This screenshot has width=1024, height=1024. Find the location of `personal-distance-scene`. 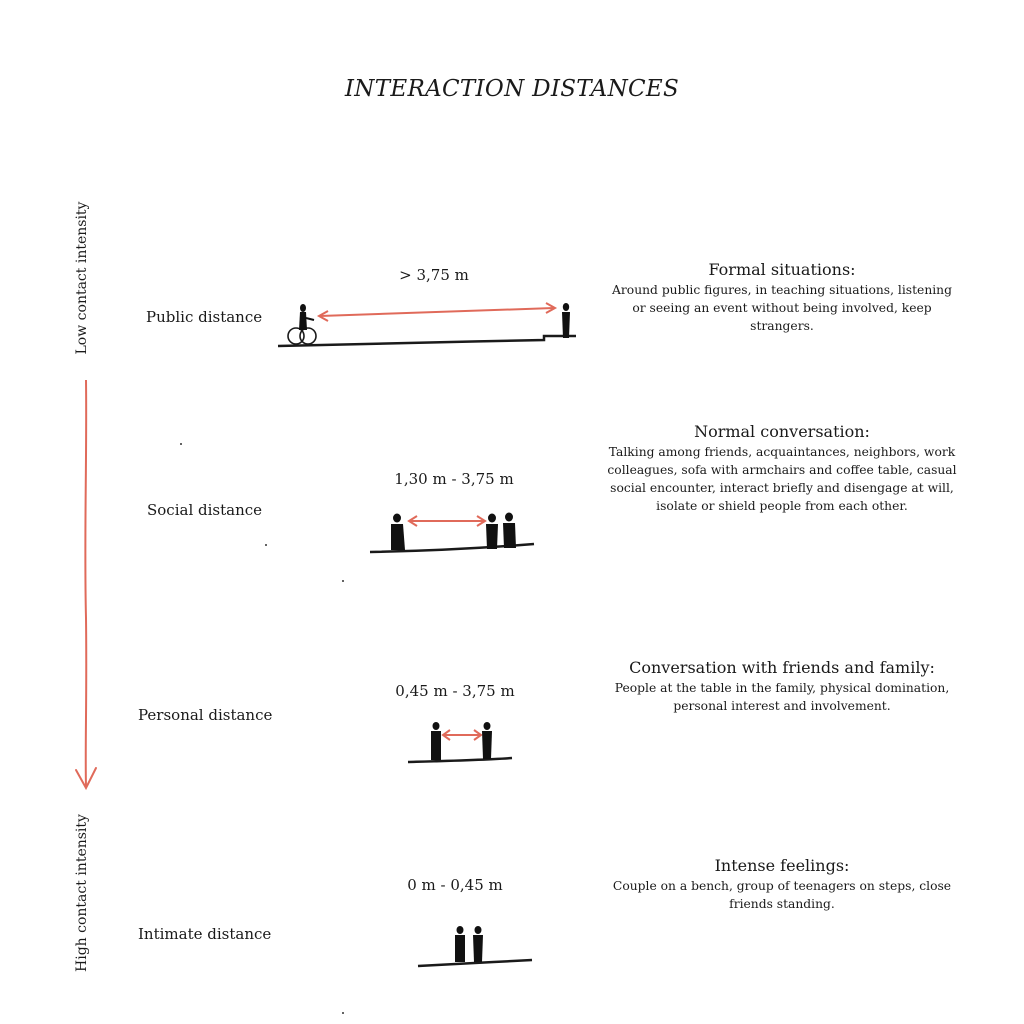

personal-distance-scene is located at coordinates (460, 743).